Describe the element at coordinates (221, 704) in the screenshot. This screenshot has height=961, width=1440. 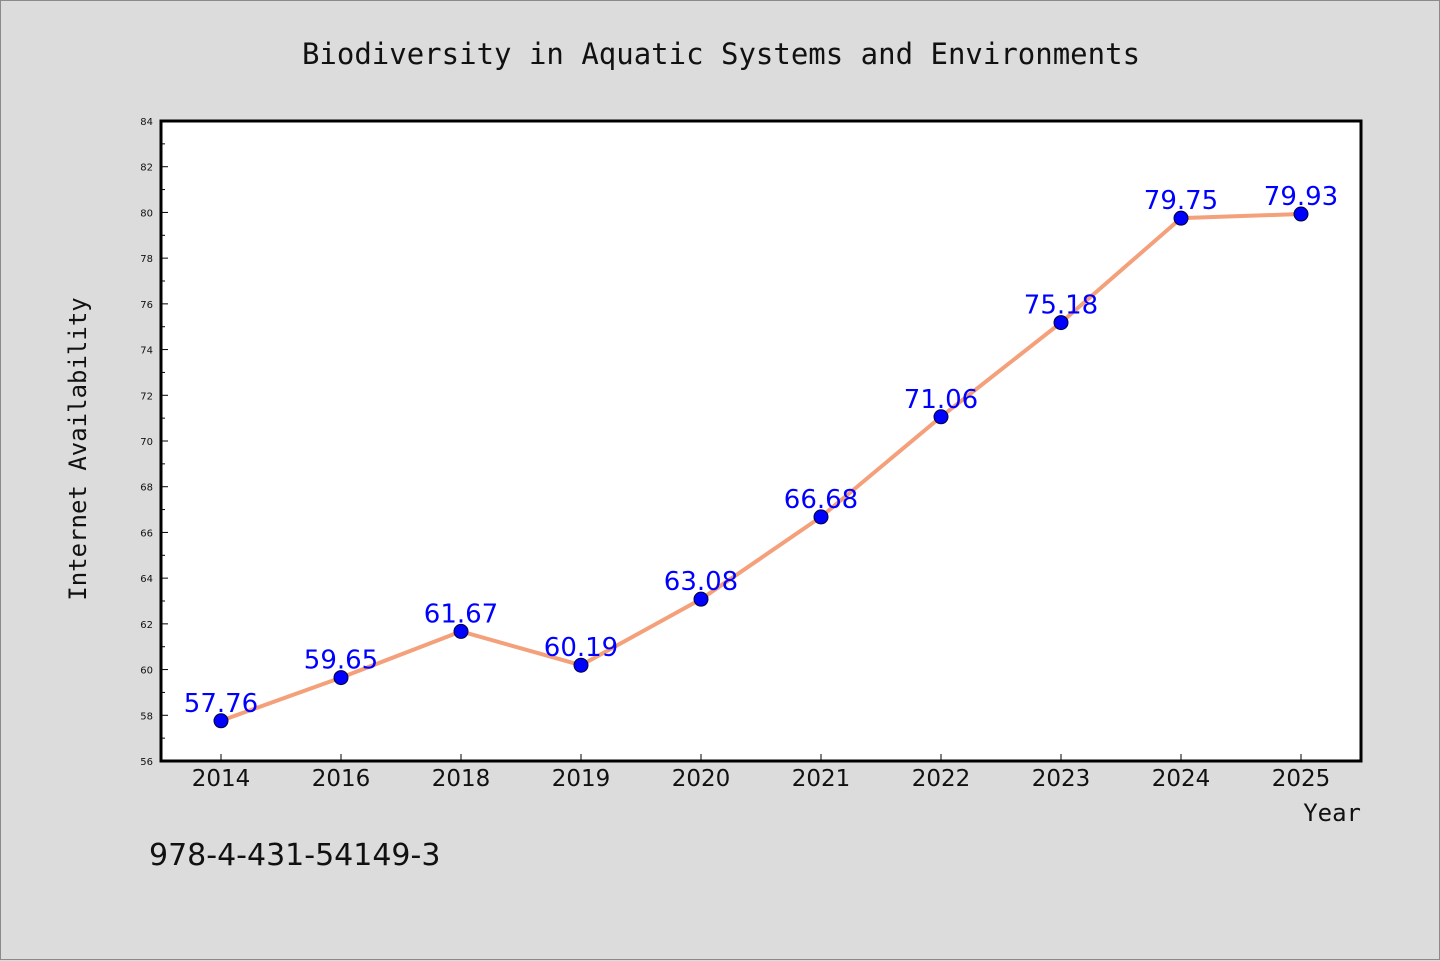
I see `data-label: 57.76` at that location.